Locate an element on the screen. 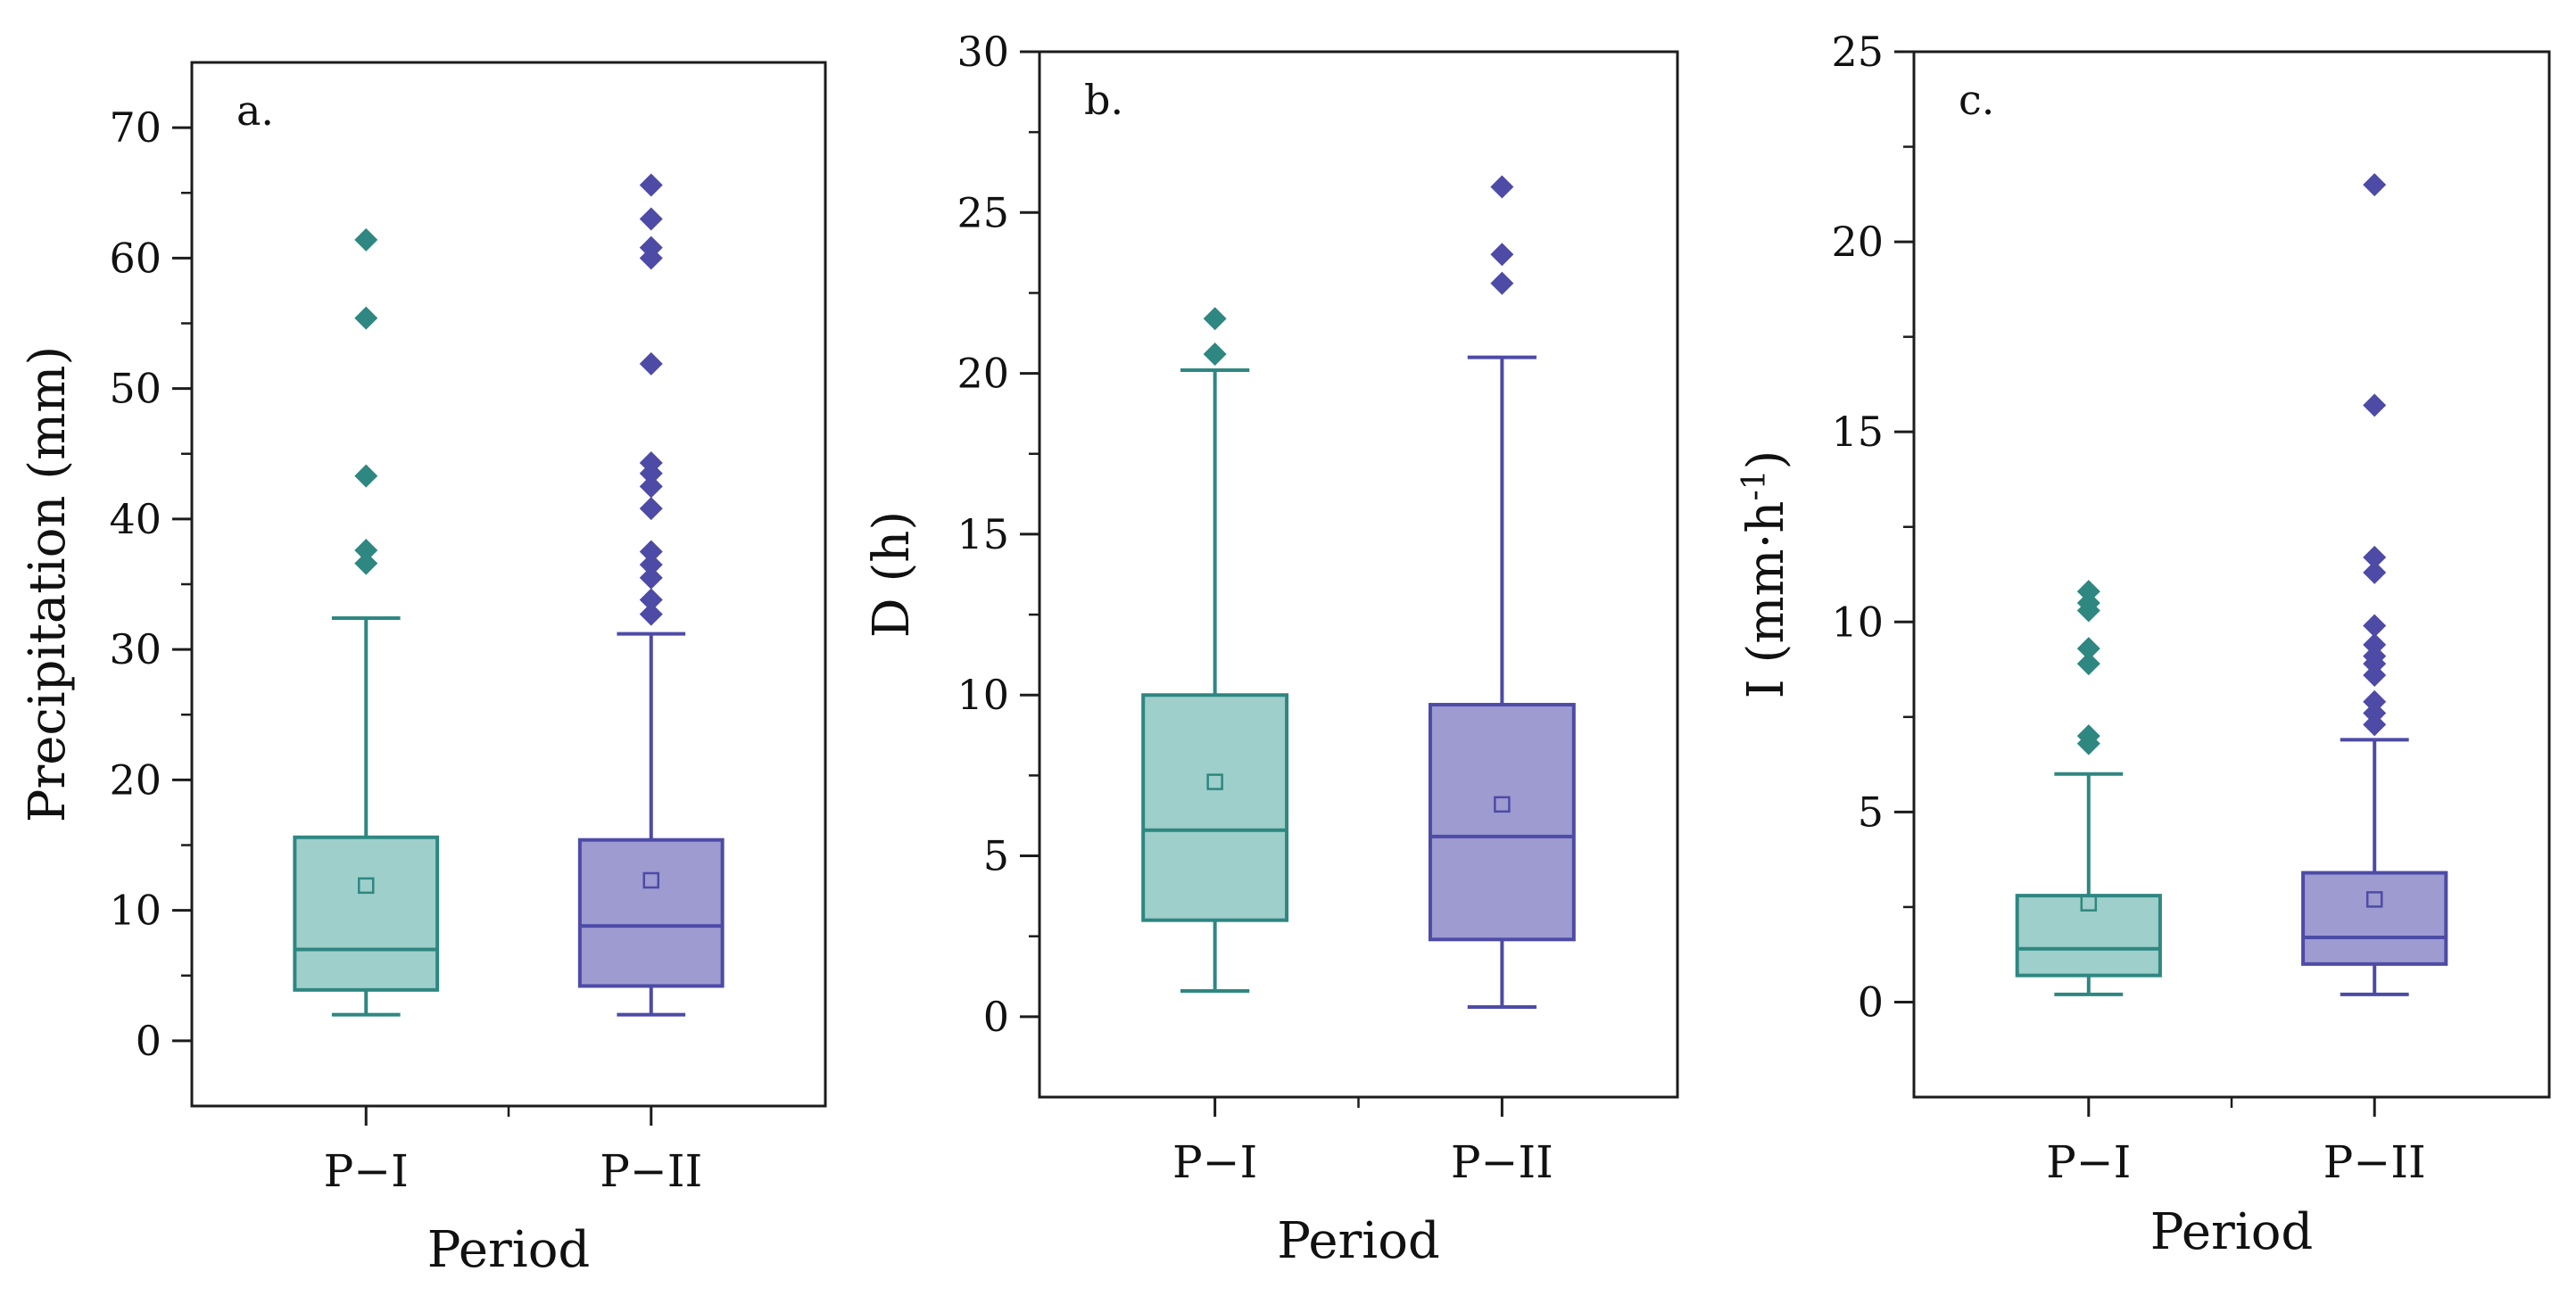 The width and height of the screenshot is (2576, 1296). y-axis-title-superscript: -1 is located at coordinates (1754, 485).